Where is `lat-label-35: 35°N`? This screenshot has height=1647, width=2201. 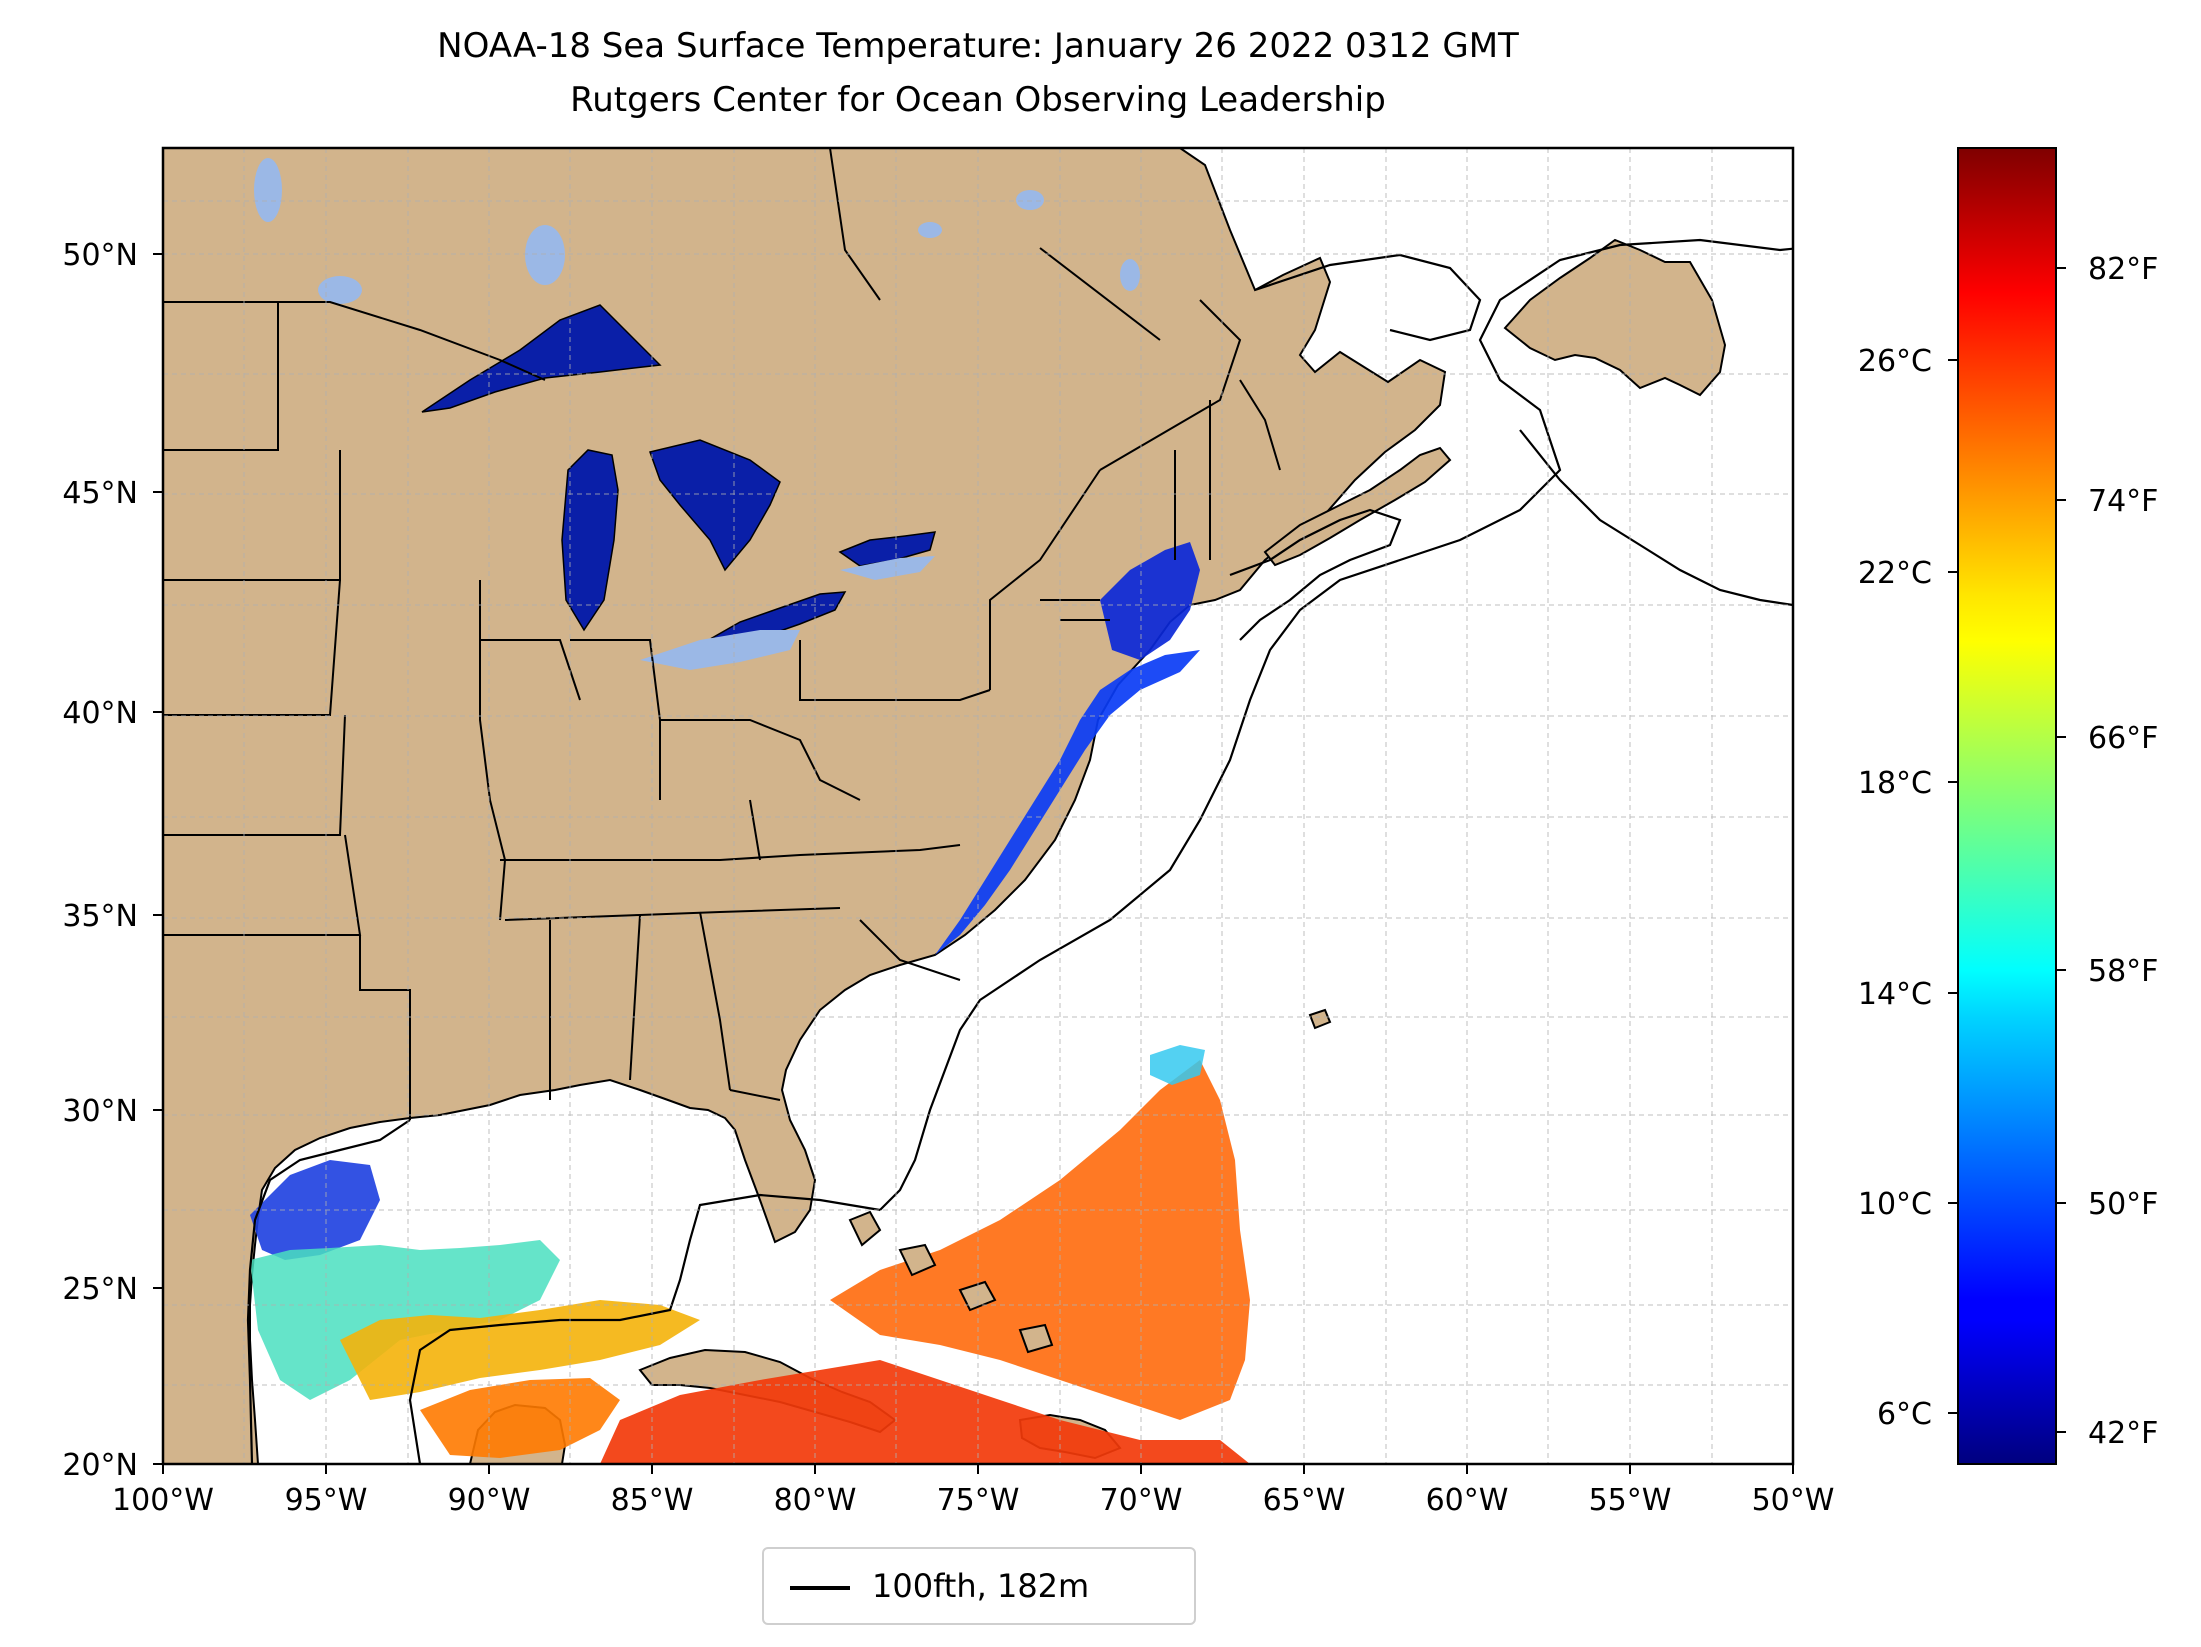 lat-label-35: 35°N is located at coordinates (100, 916).